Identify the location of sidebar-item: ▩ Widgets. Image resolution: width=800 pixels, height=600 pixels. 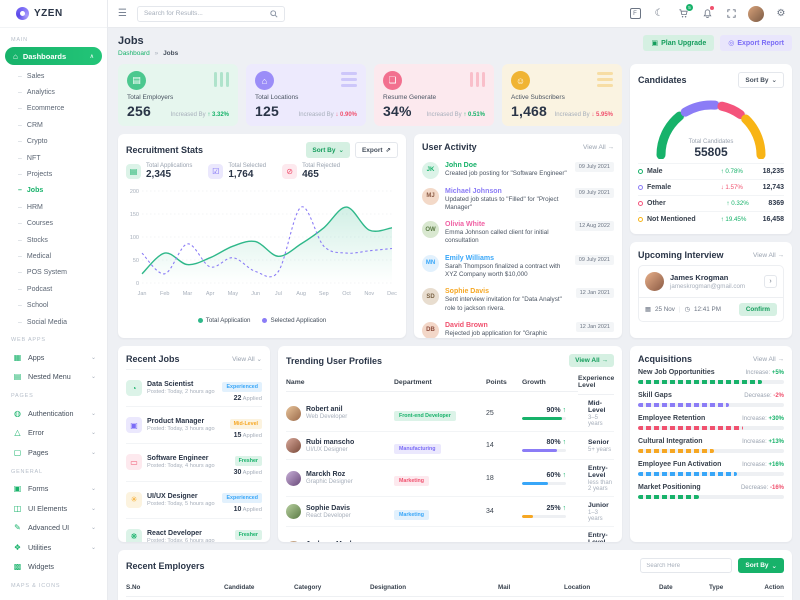
(53, 567).